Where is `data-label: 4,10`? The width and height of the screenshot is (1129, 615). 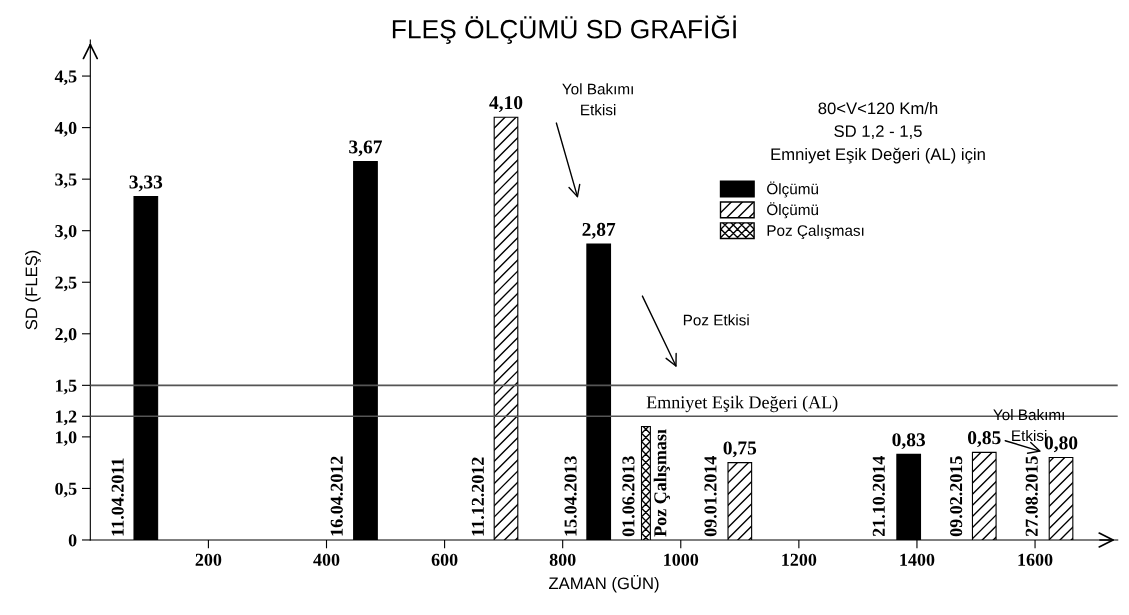
data-label: 4,10 is located at coordinates (506, 104).